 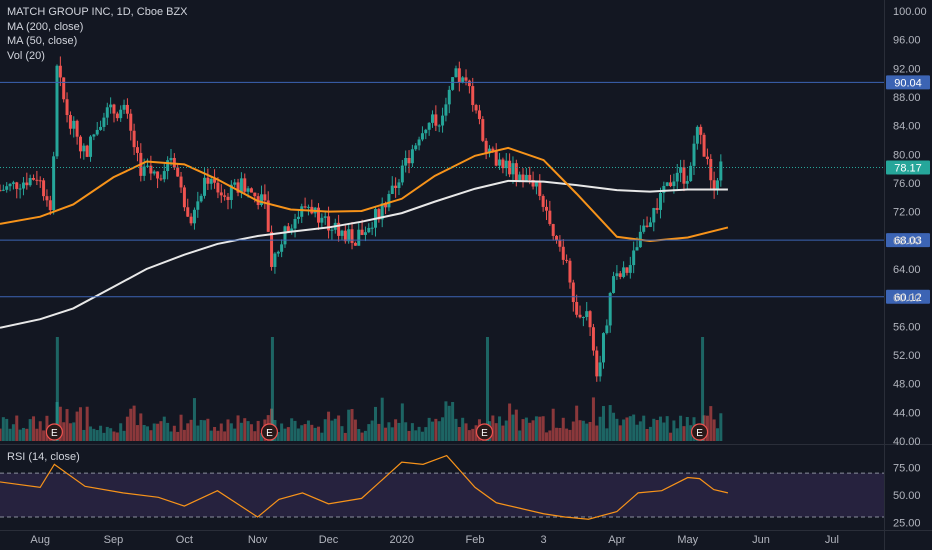 I want to click on rsi-tick-label: 25.00, so click(x=907, y=524).